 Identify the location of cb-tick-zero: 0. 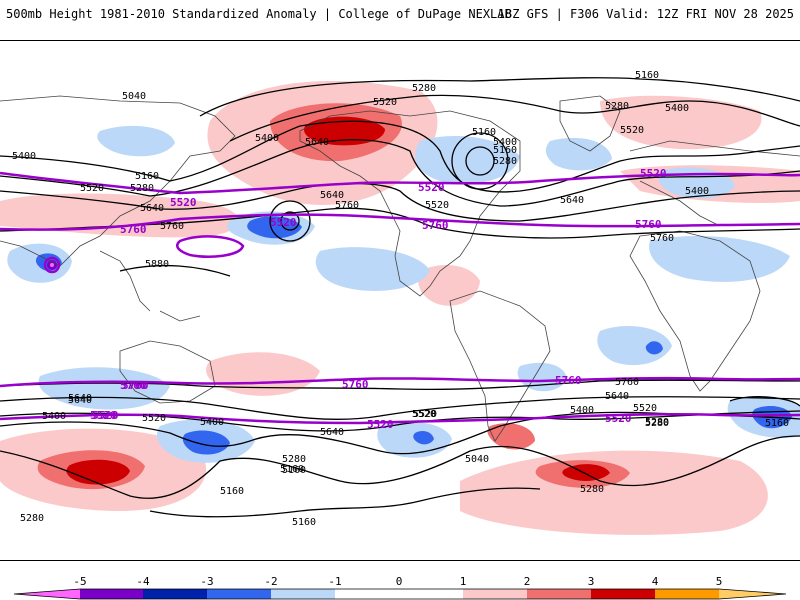
(399, 581).